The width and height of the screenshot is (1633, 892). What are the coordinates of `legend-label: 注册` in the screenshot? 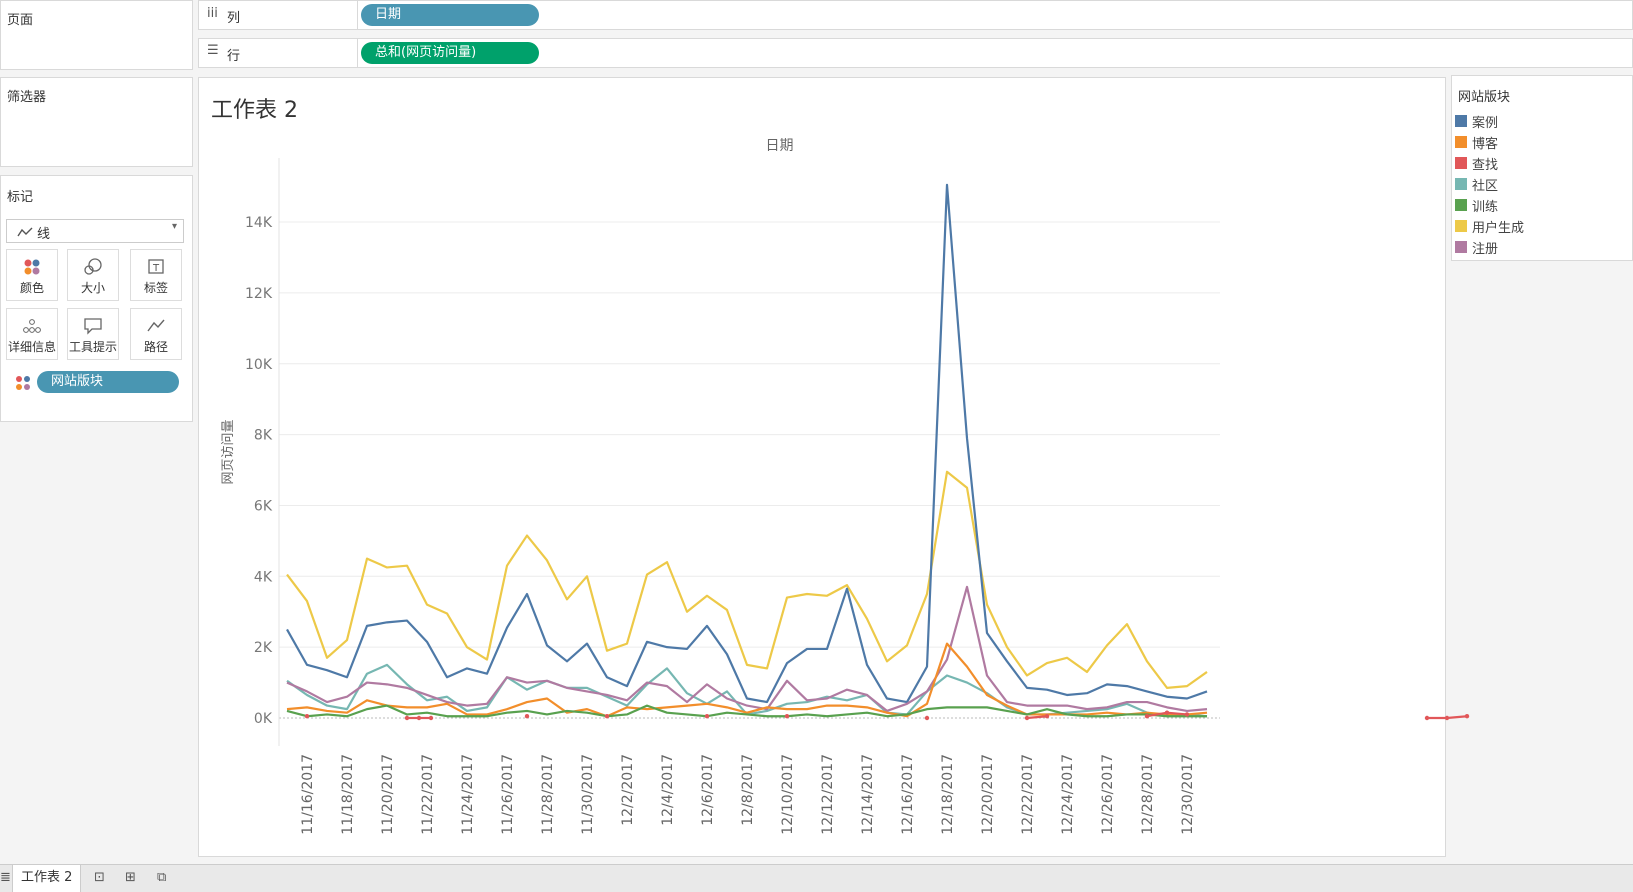 It's located at (1485, 249).